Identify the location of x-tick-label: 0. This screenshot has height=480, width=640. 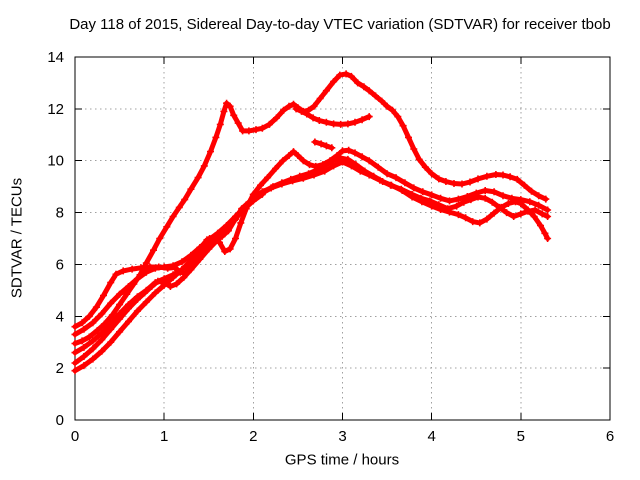
(75, 436).